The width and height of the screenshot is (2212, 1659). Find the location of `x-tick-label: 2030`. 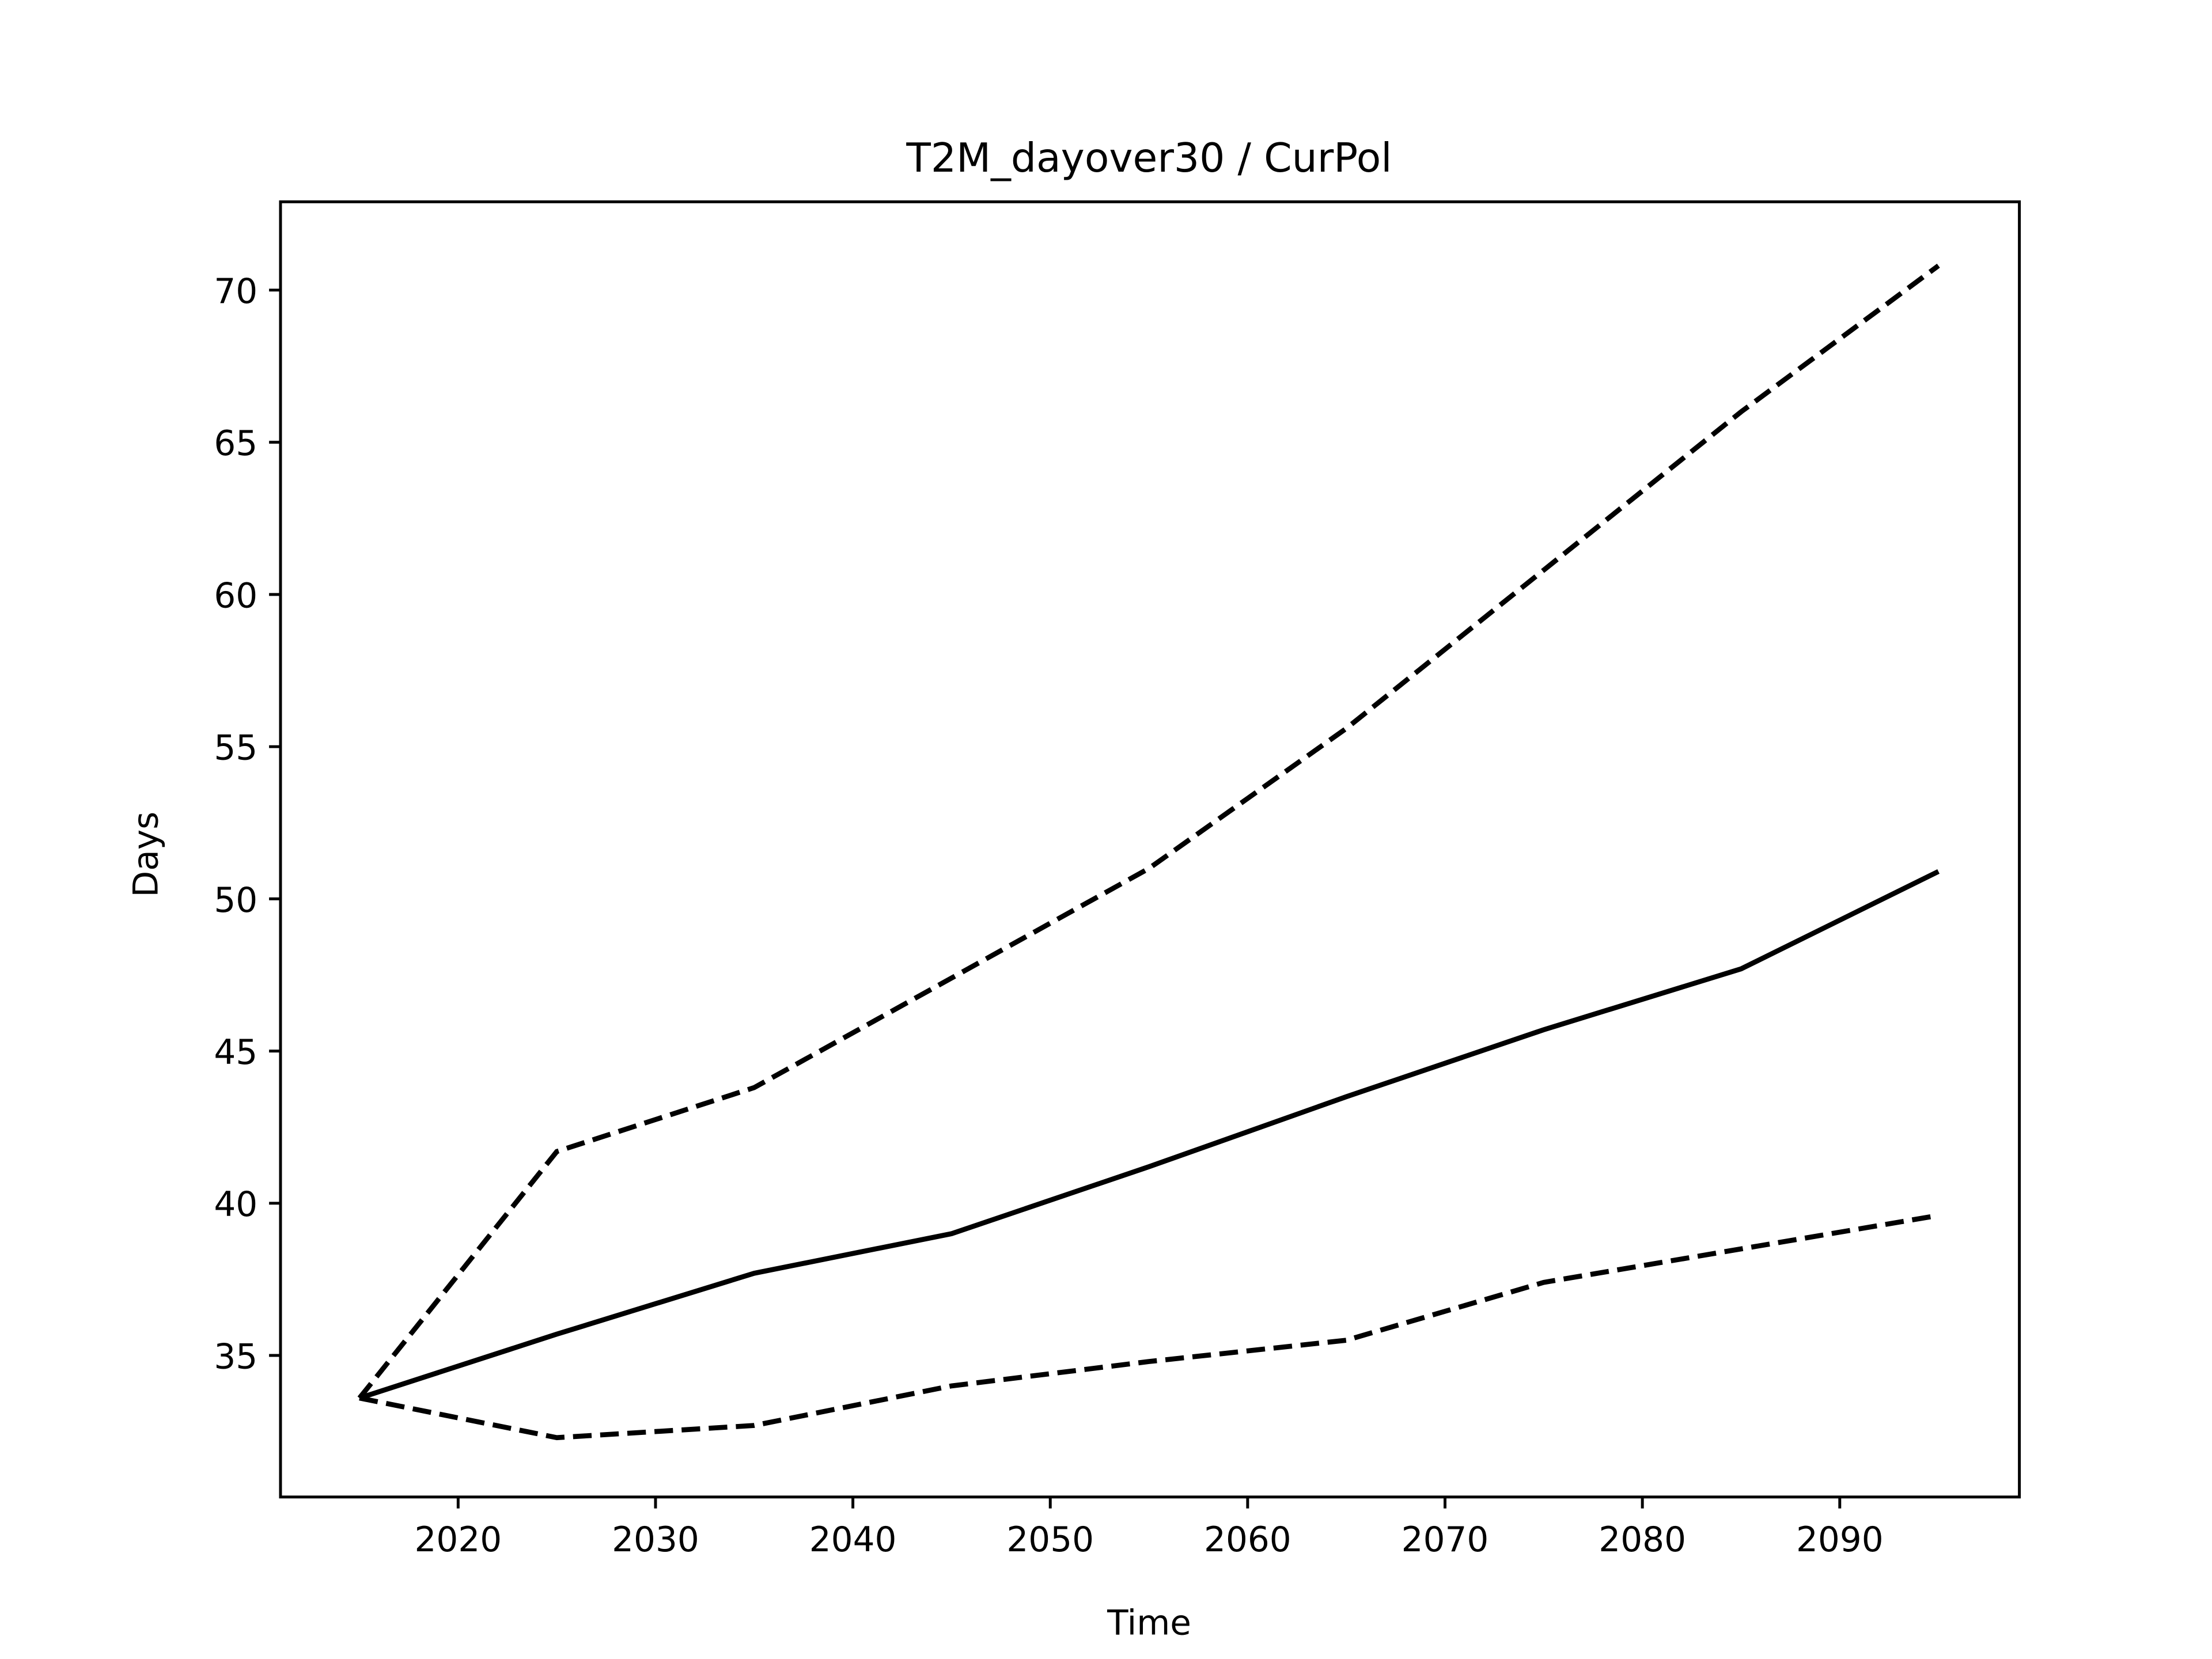

x-tick-label: 2030 is located at coordinates (655, 1540).